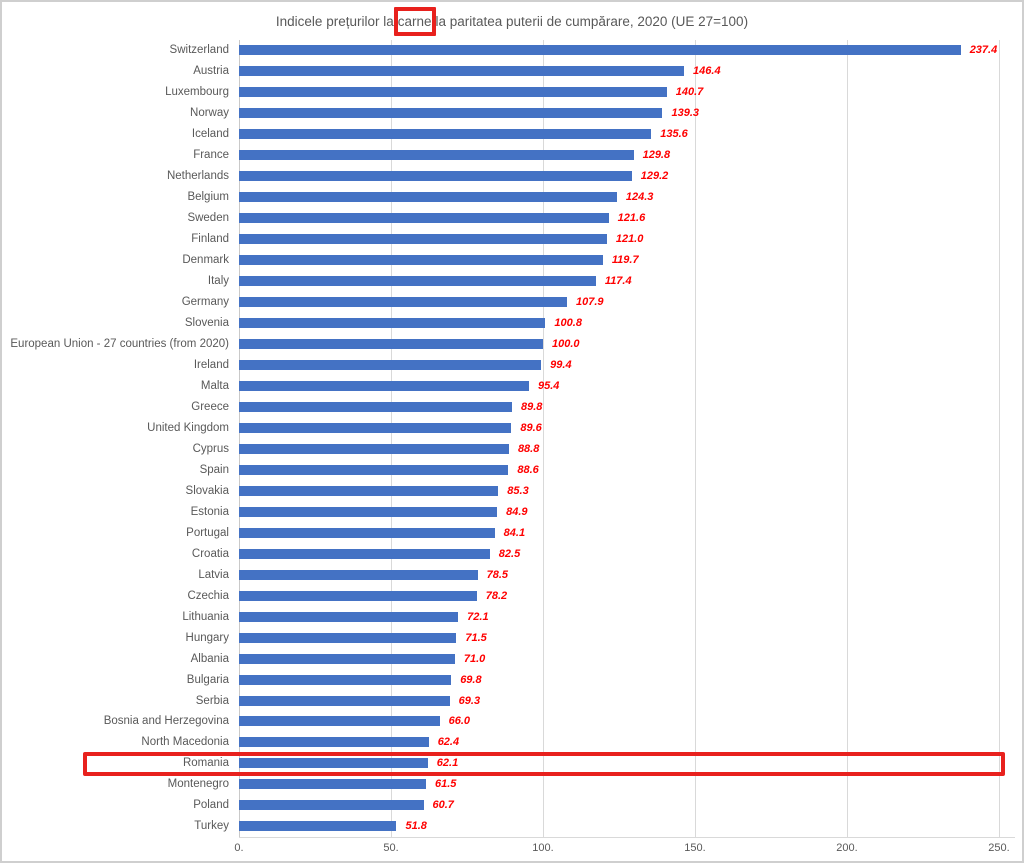 The width and height of the screenshot is (1024, 863). I want to click on chart-row: France 129.8, so click(512, 155).